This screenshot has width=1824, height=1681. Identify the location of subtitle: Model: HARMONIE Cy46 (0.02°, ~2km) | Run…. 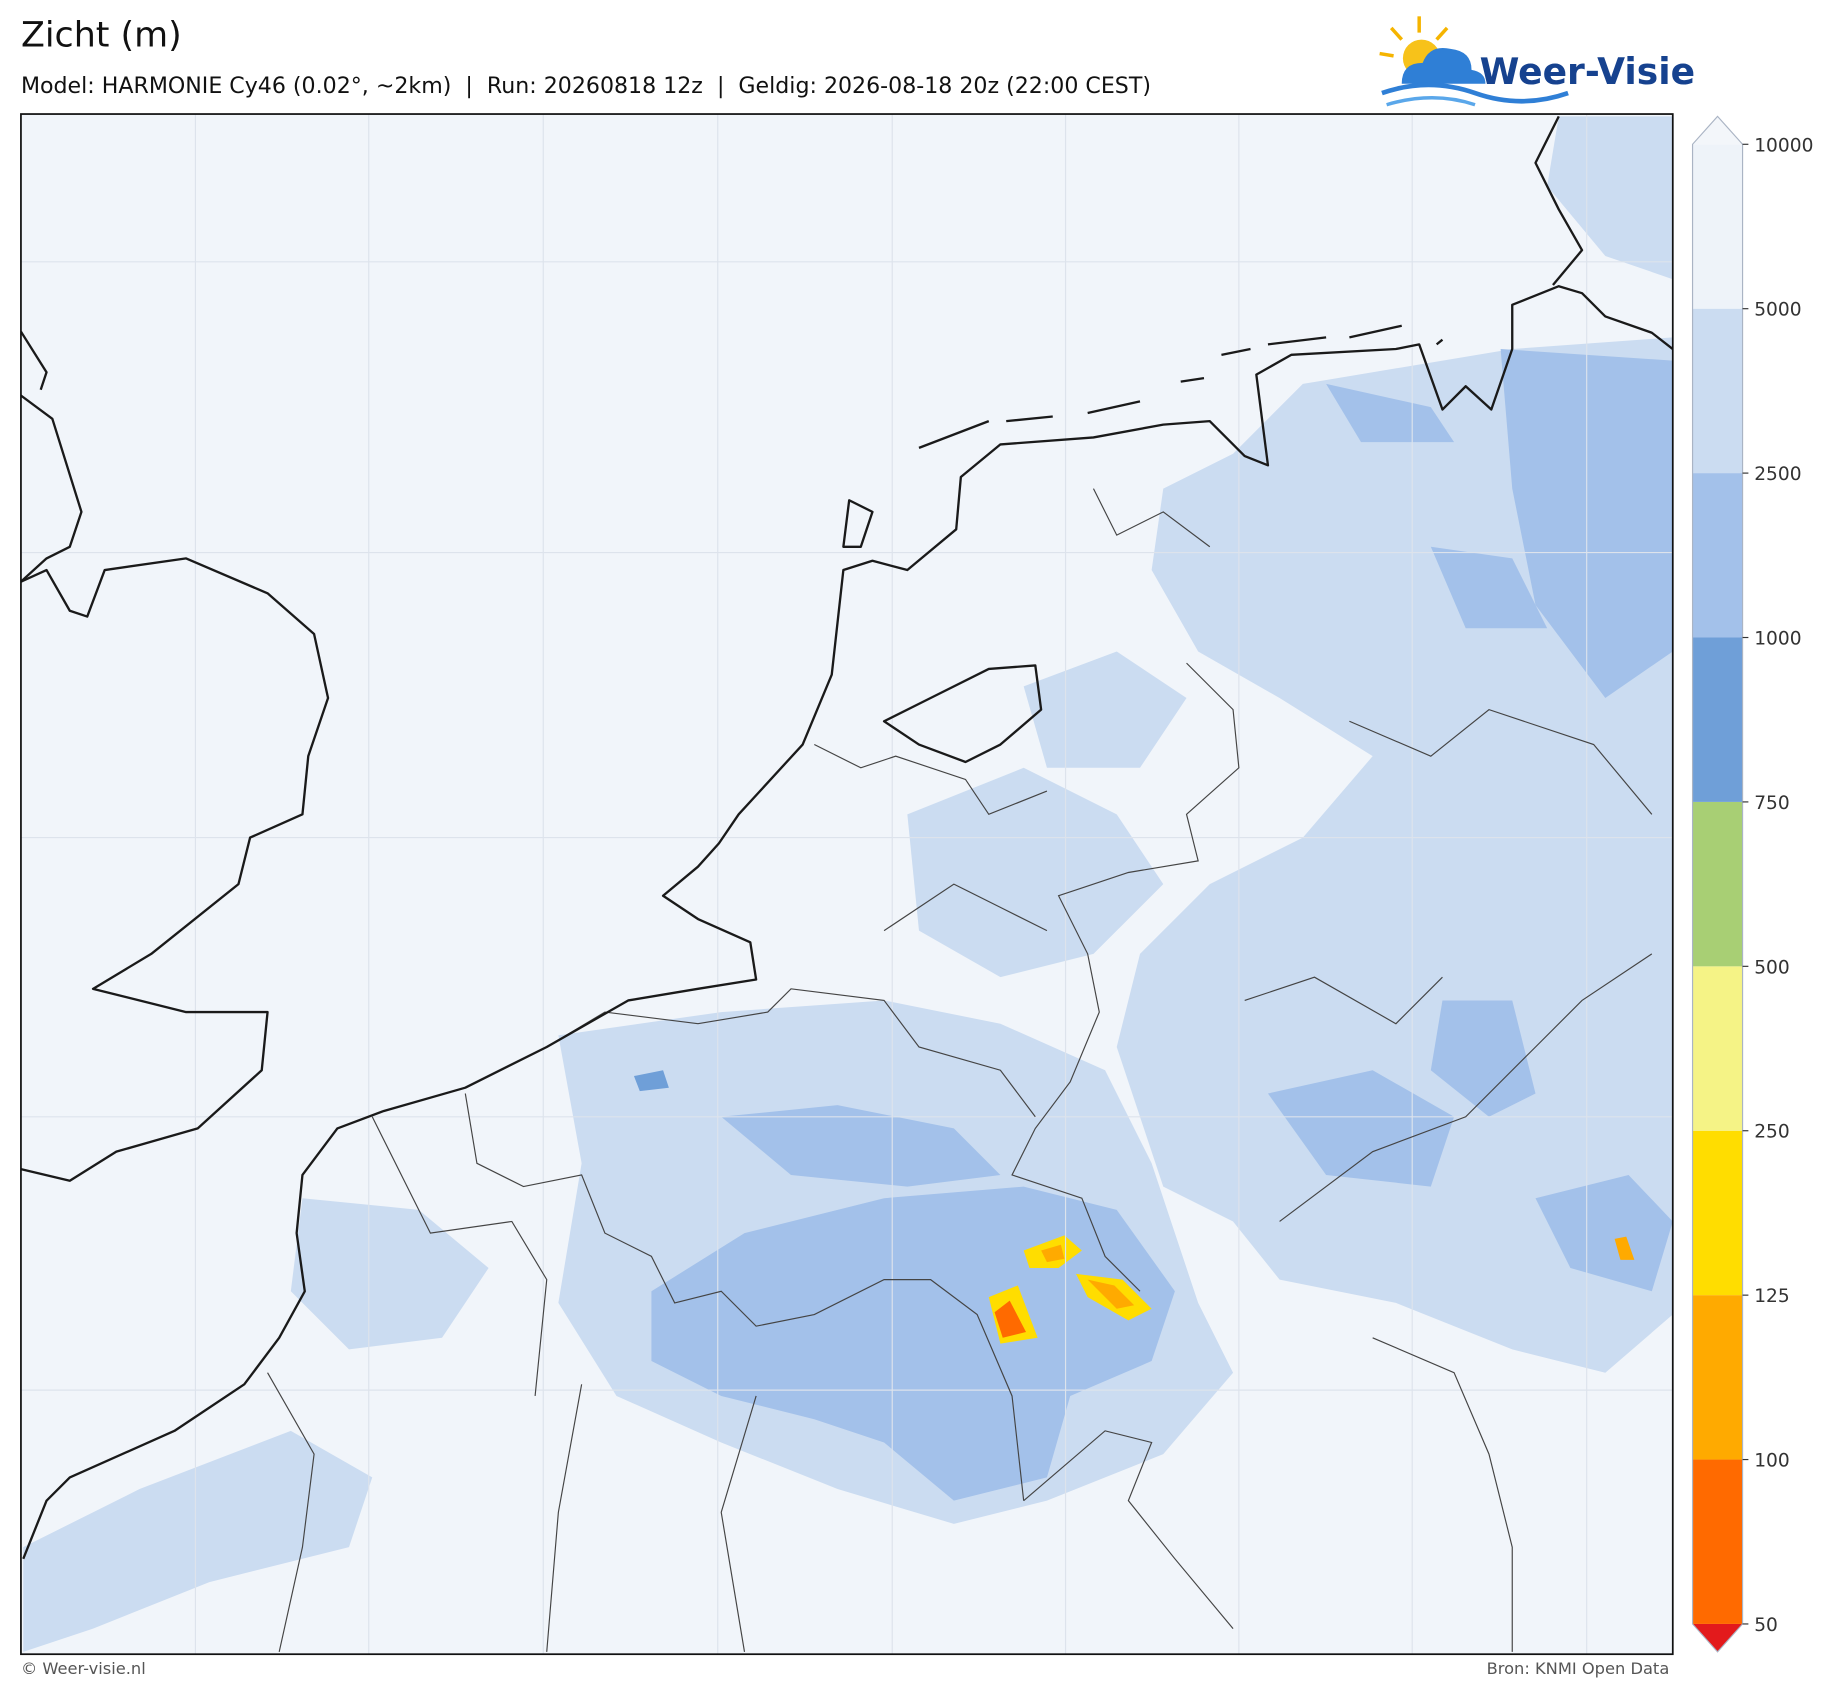
(586, 86).